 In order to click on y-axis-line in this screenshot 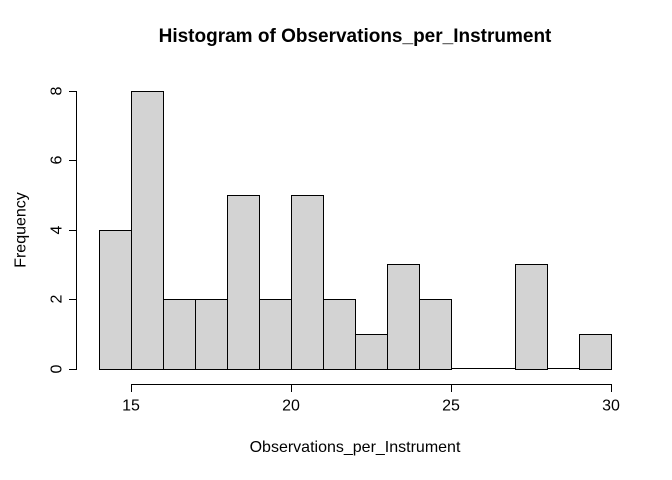, I will do `click(76, 230)`.